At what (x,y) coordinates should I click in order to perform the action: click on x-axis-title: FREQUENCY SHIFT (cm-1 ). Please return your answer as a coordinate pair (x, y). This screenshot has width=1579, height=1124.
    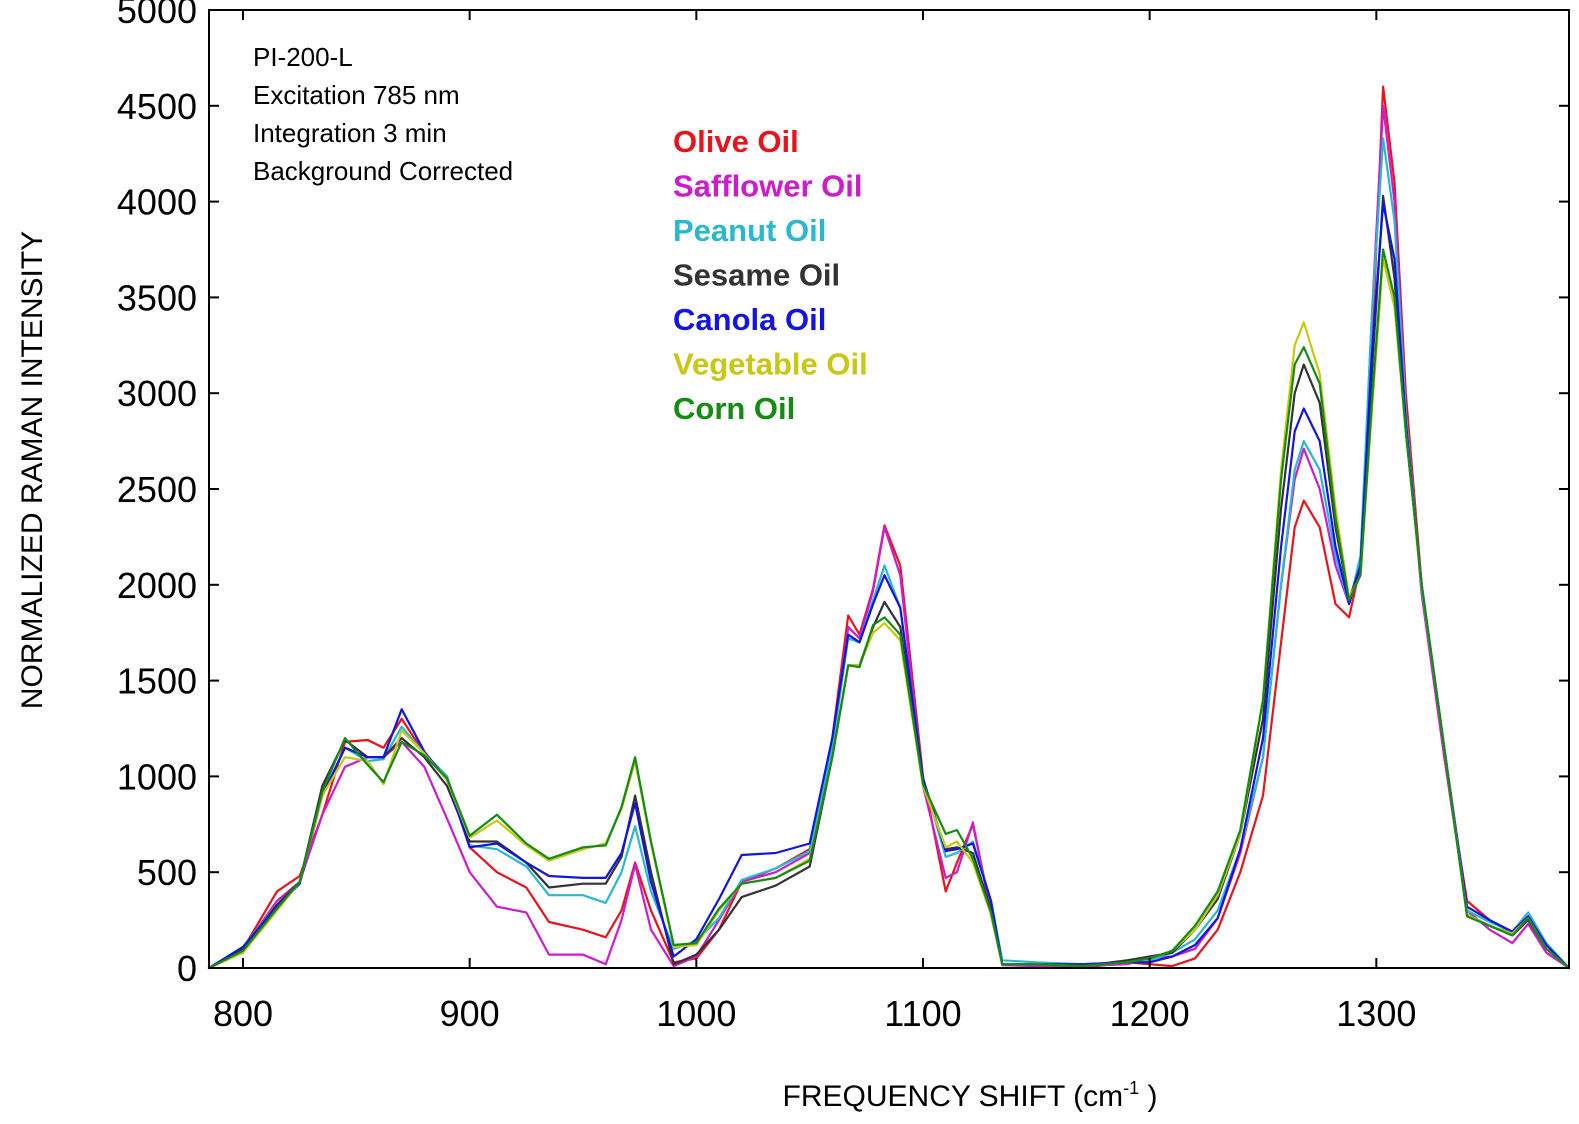
    Looking at the image, I should click on (970, 1095).